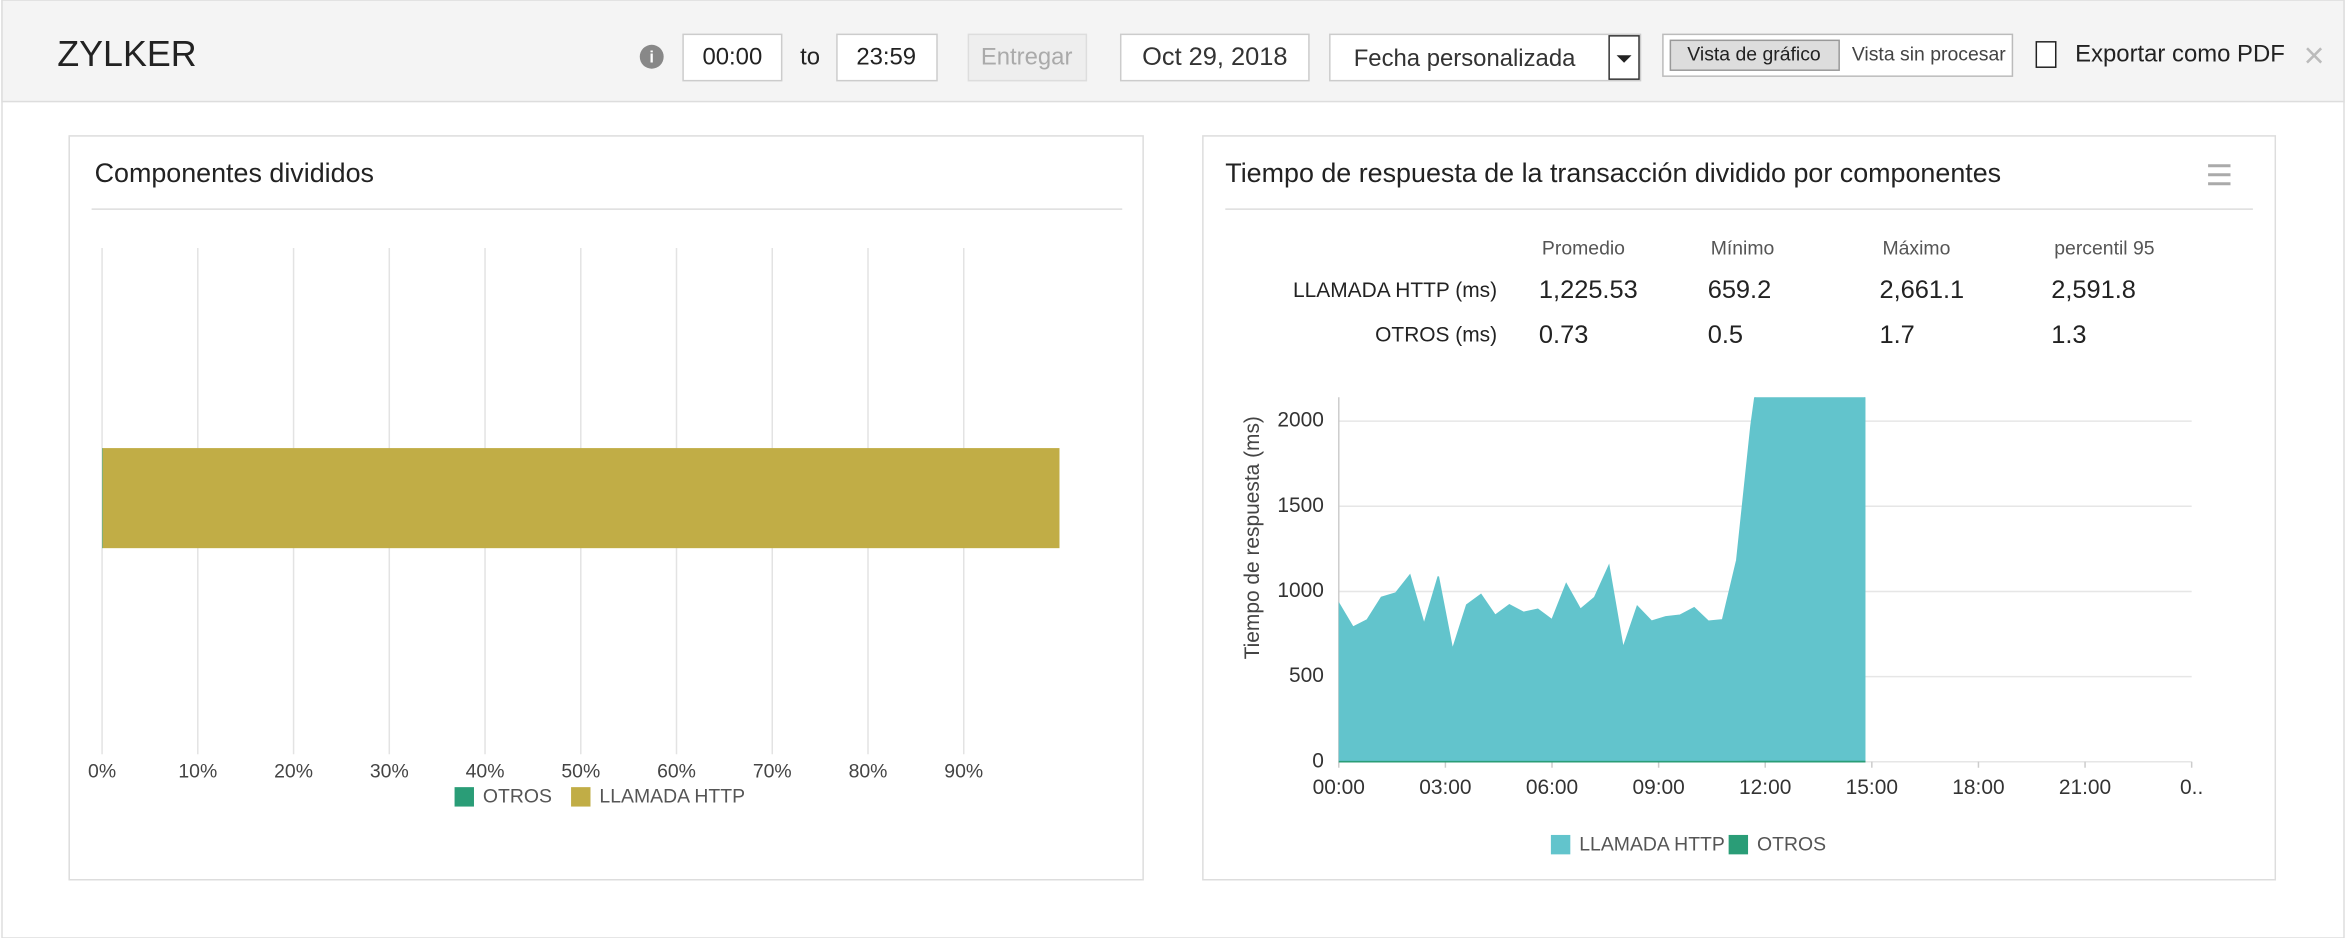 Image resolution: width=2346 pixels, height=938 pixels. Describe the element at coordinates (2085, 787) in the screenshot. I see `x-tick-label: 21:00` at that location.